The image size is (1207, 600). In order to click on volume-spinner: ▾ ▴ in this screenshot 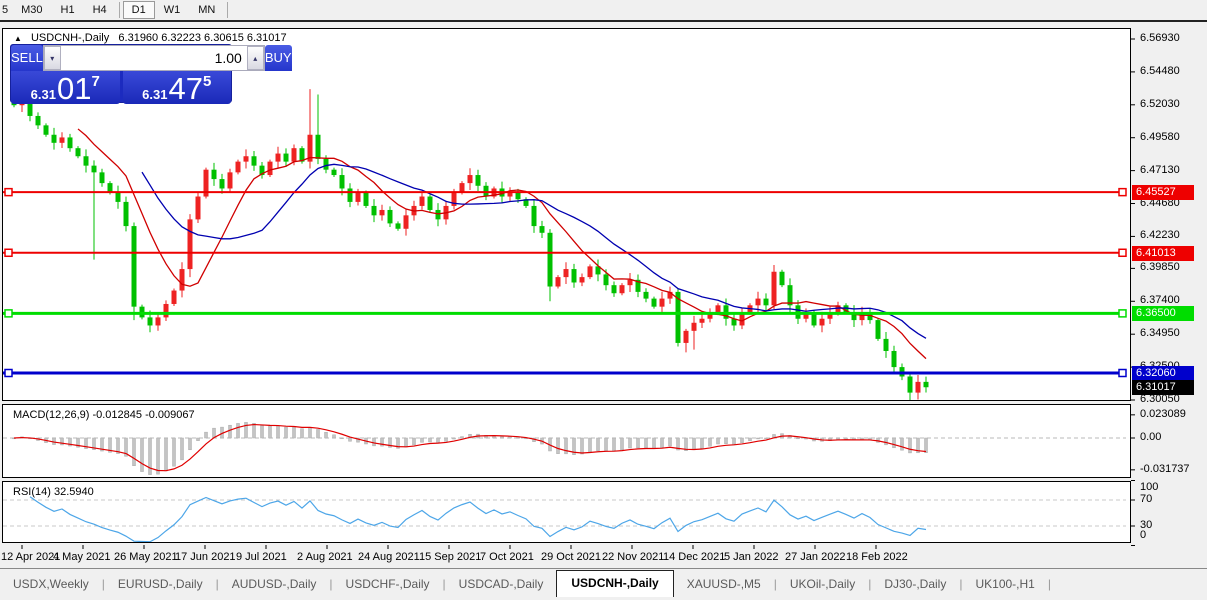, I will do `click(153, 58)`.